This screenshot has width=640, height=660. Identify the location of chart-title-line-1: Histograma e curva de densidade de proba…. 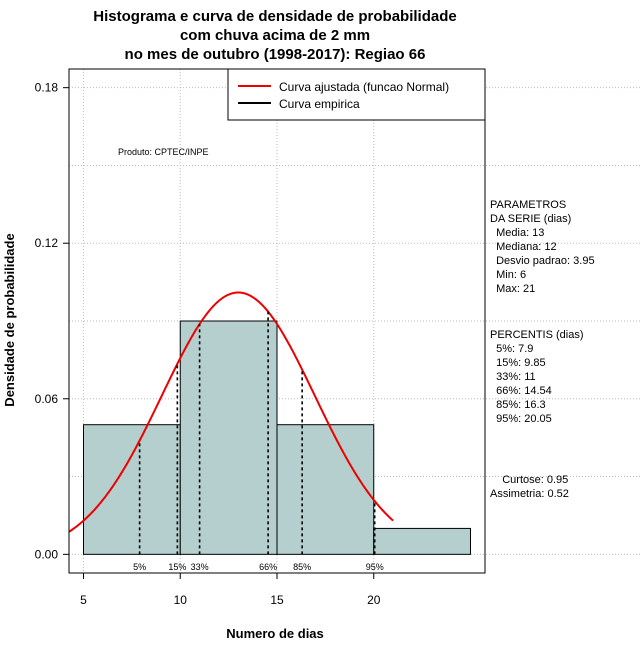
(274, 16).